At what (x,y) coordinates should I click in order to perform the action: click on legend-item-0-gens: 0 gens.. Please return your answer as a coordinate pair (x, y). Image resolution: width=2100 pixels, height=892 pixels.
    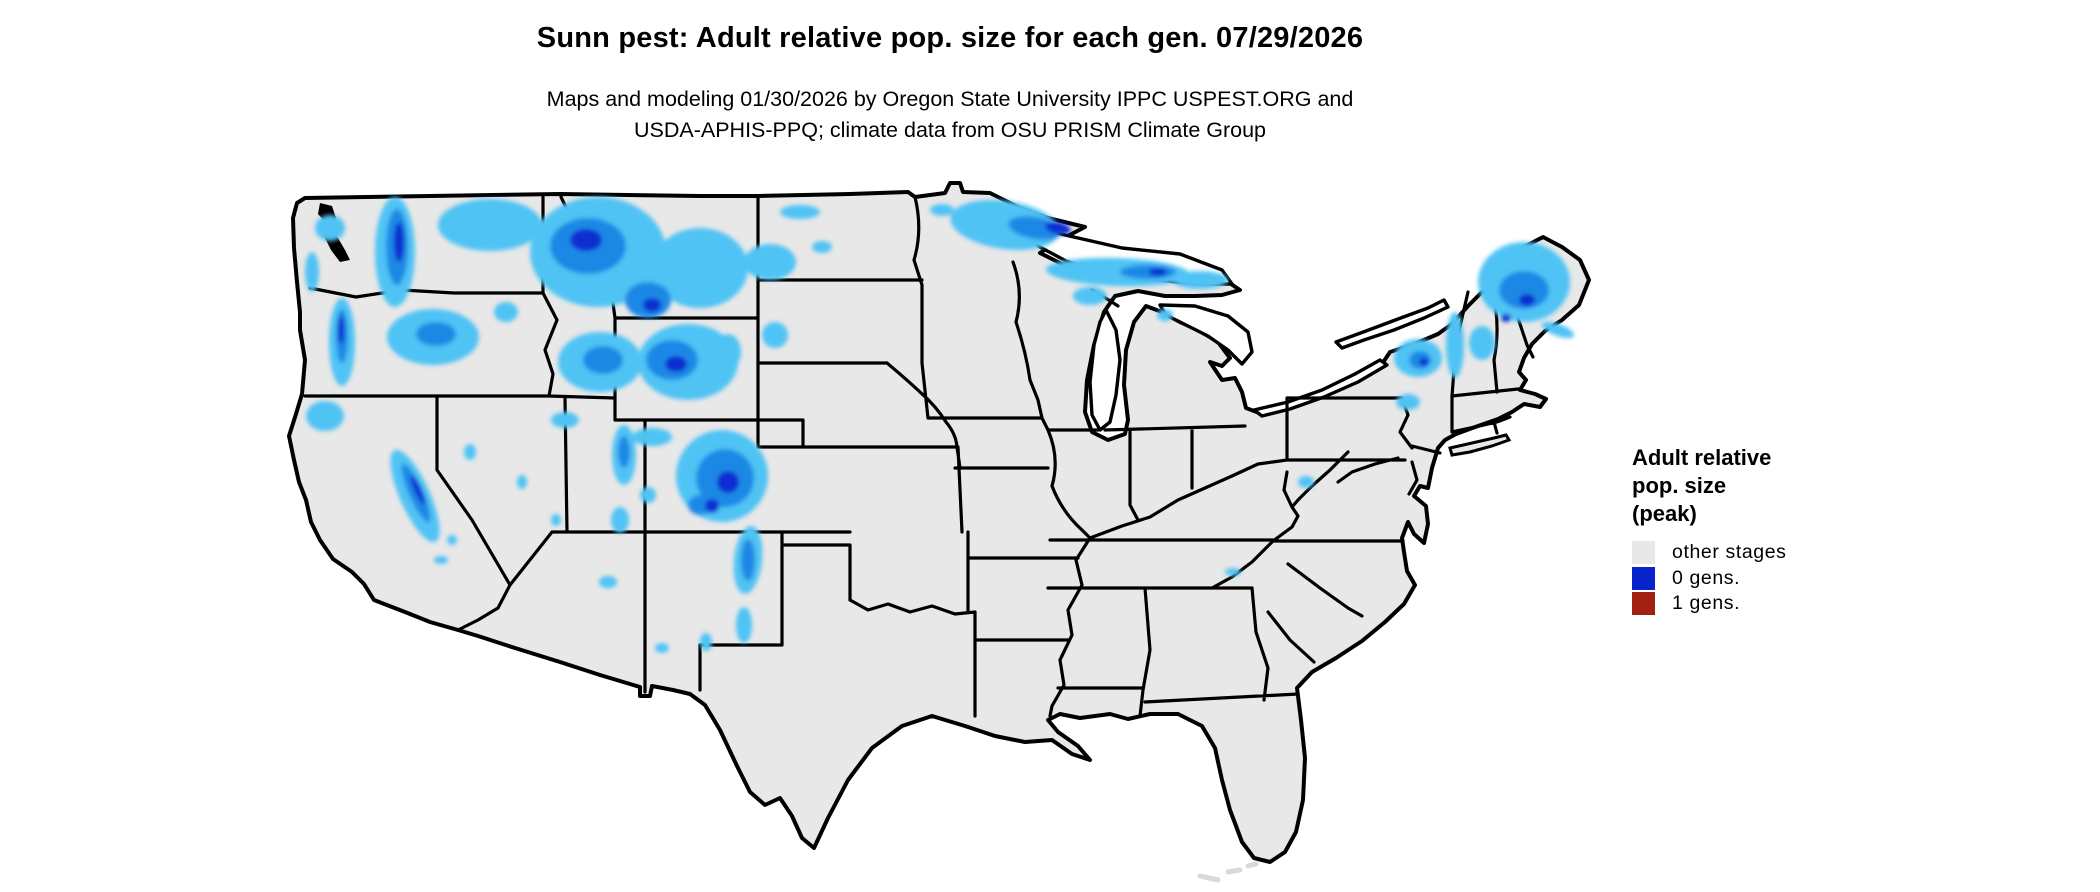
    Looking at the image, I should click on (1782, 579).